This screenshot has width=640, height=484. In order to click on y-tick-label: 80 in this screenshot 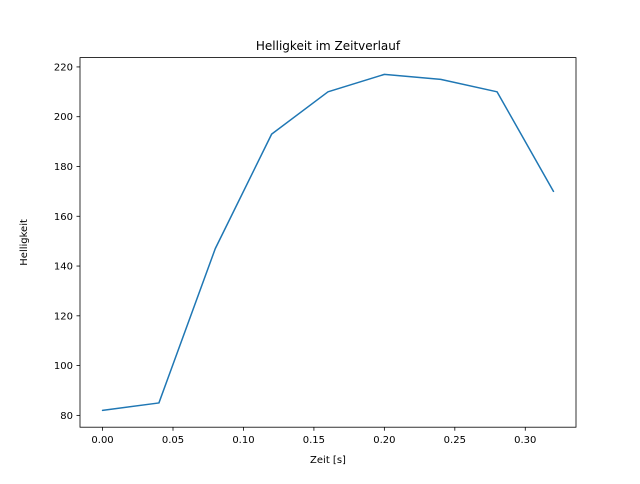, I will do `click(66, 416)`.